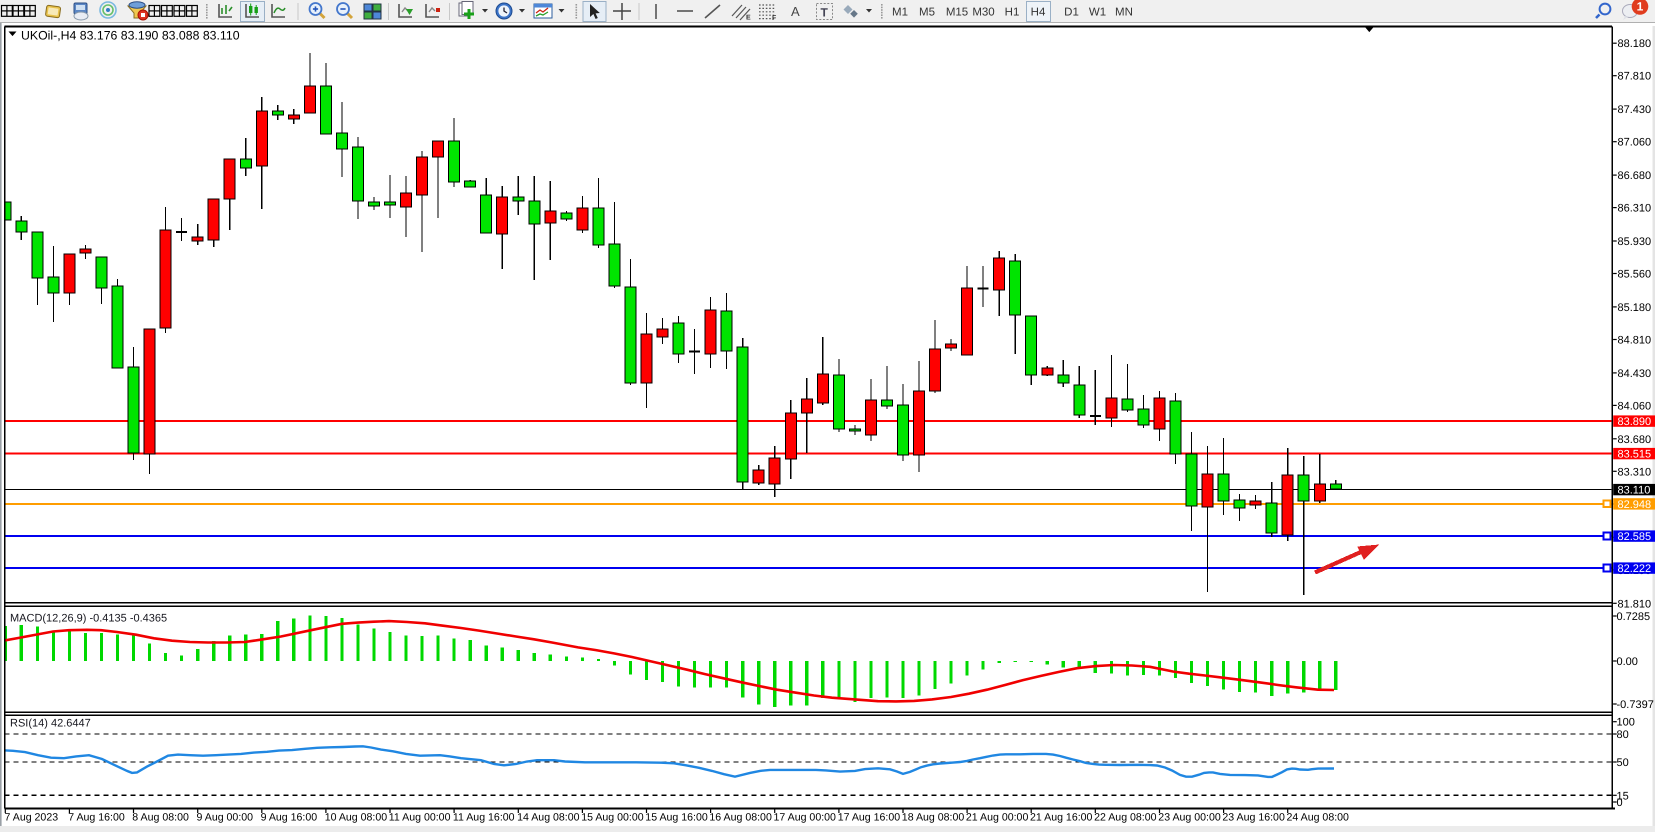  I want to click on svg-text: T, so click(825, 13).